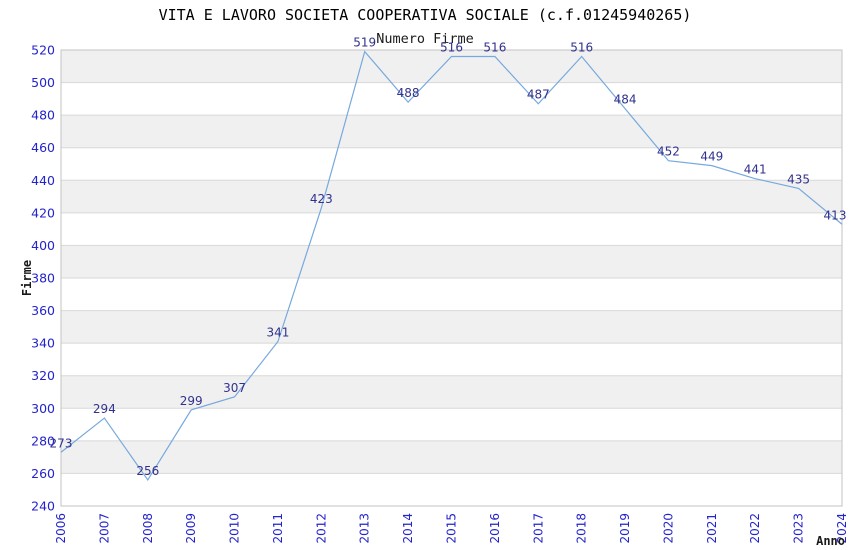  I want to click on data-point-label: 294, so click(104, 409).